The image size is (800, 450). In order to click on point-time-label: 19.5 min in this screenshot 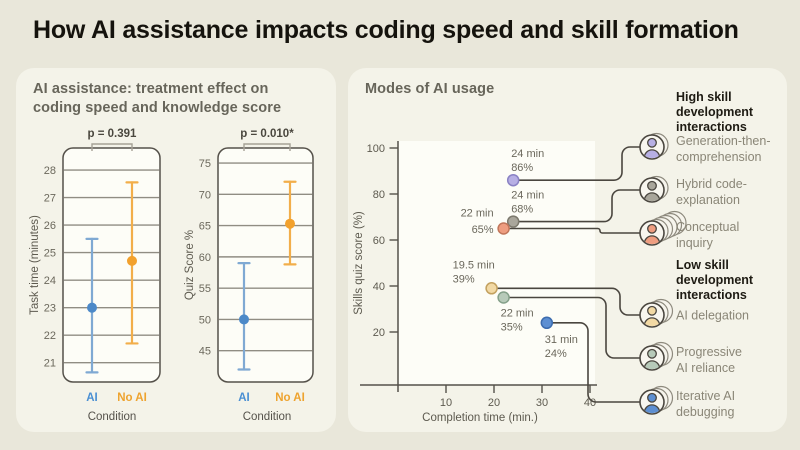, I will do `click(474, 265)`.